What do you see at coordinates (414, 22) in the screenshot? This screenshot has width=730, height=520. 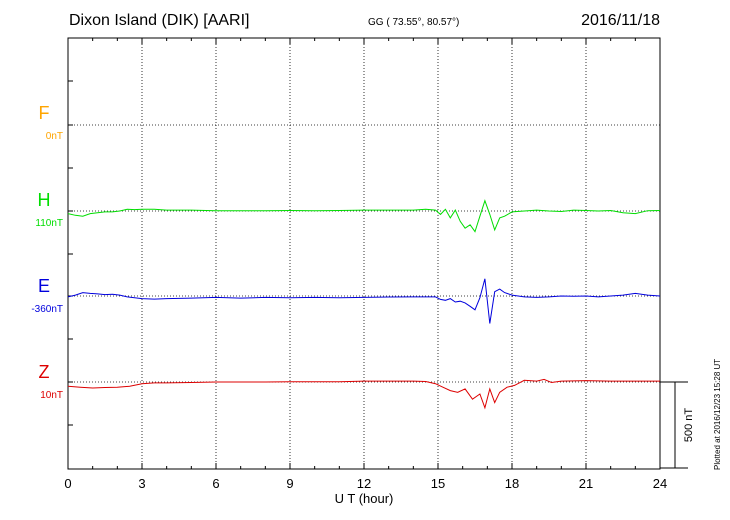 I see `station-coordinates: GG ( 73.55°, 80.57°)` at bounding box center [414, 22].